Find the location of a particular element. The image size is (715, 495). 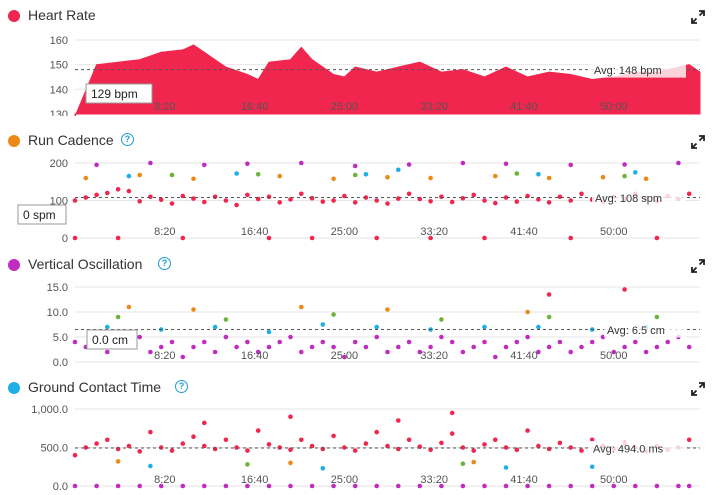

x-tick-label: 50:00 is located at coordinates (614, 232).